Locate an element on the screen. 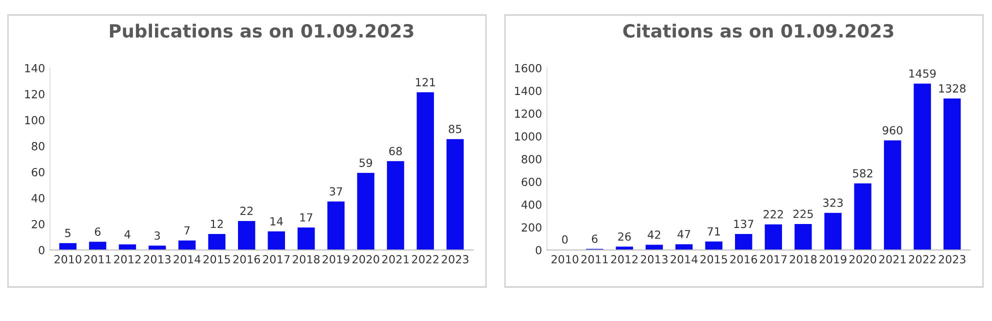 The image size is (992, 321). data-label: 59 is located at coordinates (366, 162).